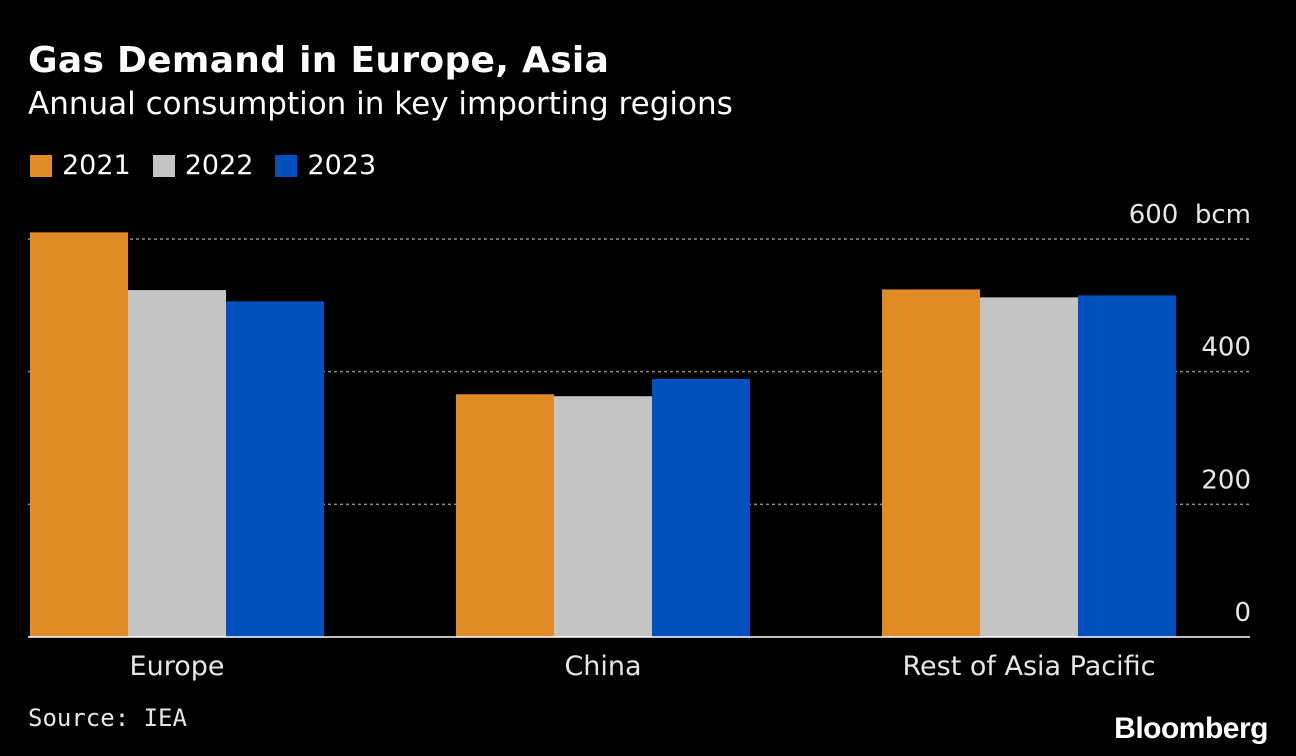 The image size is (1296, 756). What do you see at coordinates (603, 516) in the screenshot?
I see `bar-china-2022` at bounding box center [603, 516].